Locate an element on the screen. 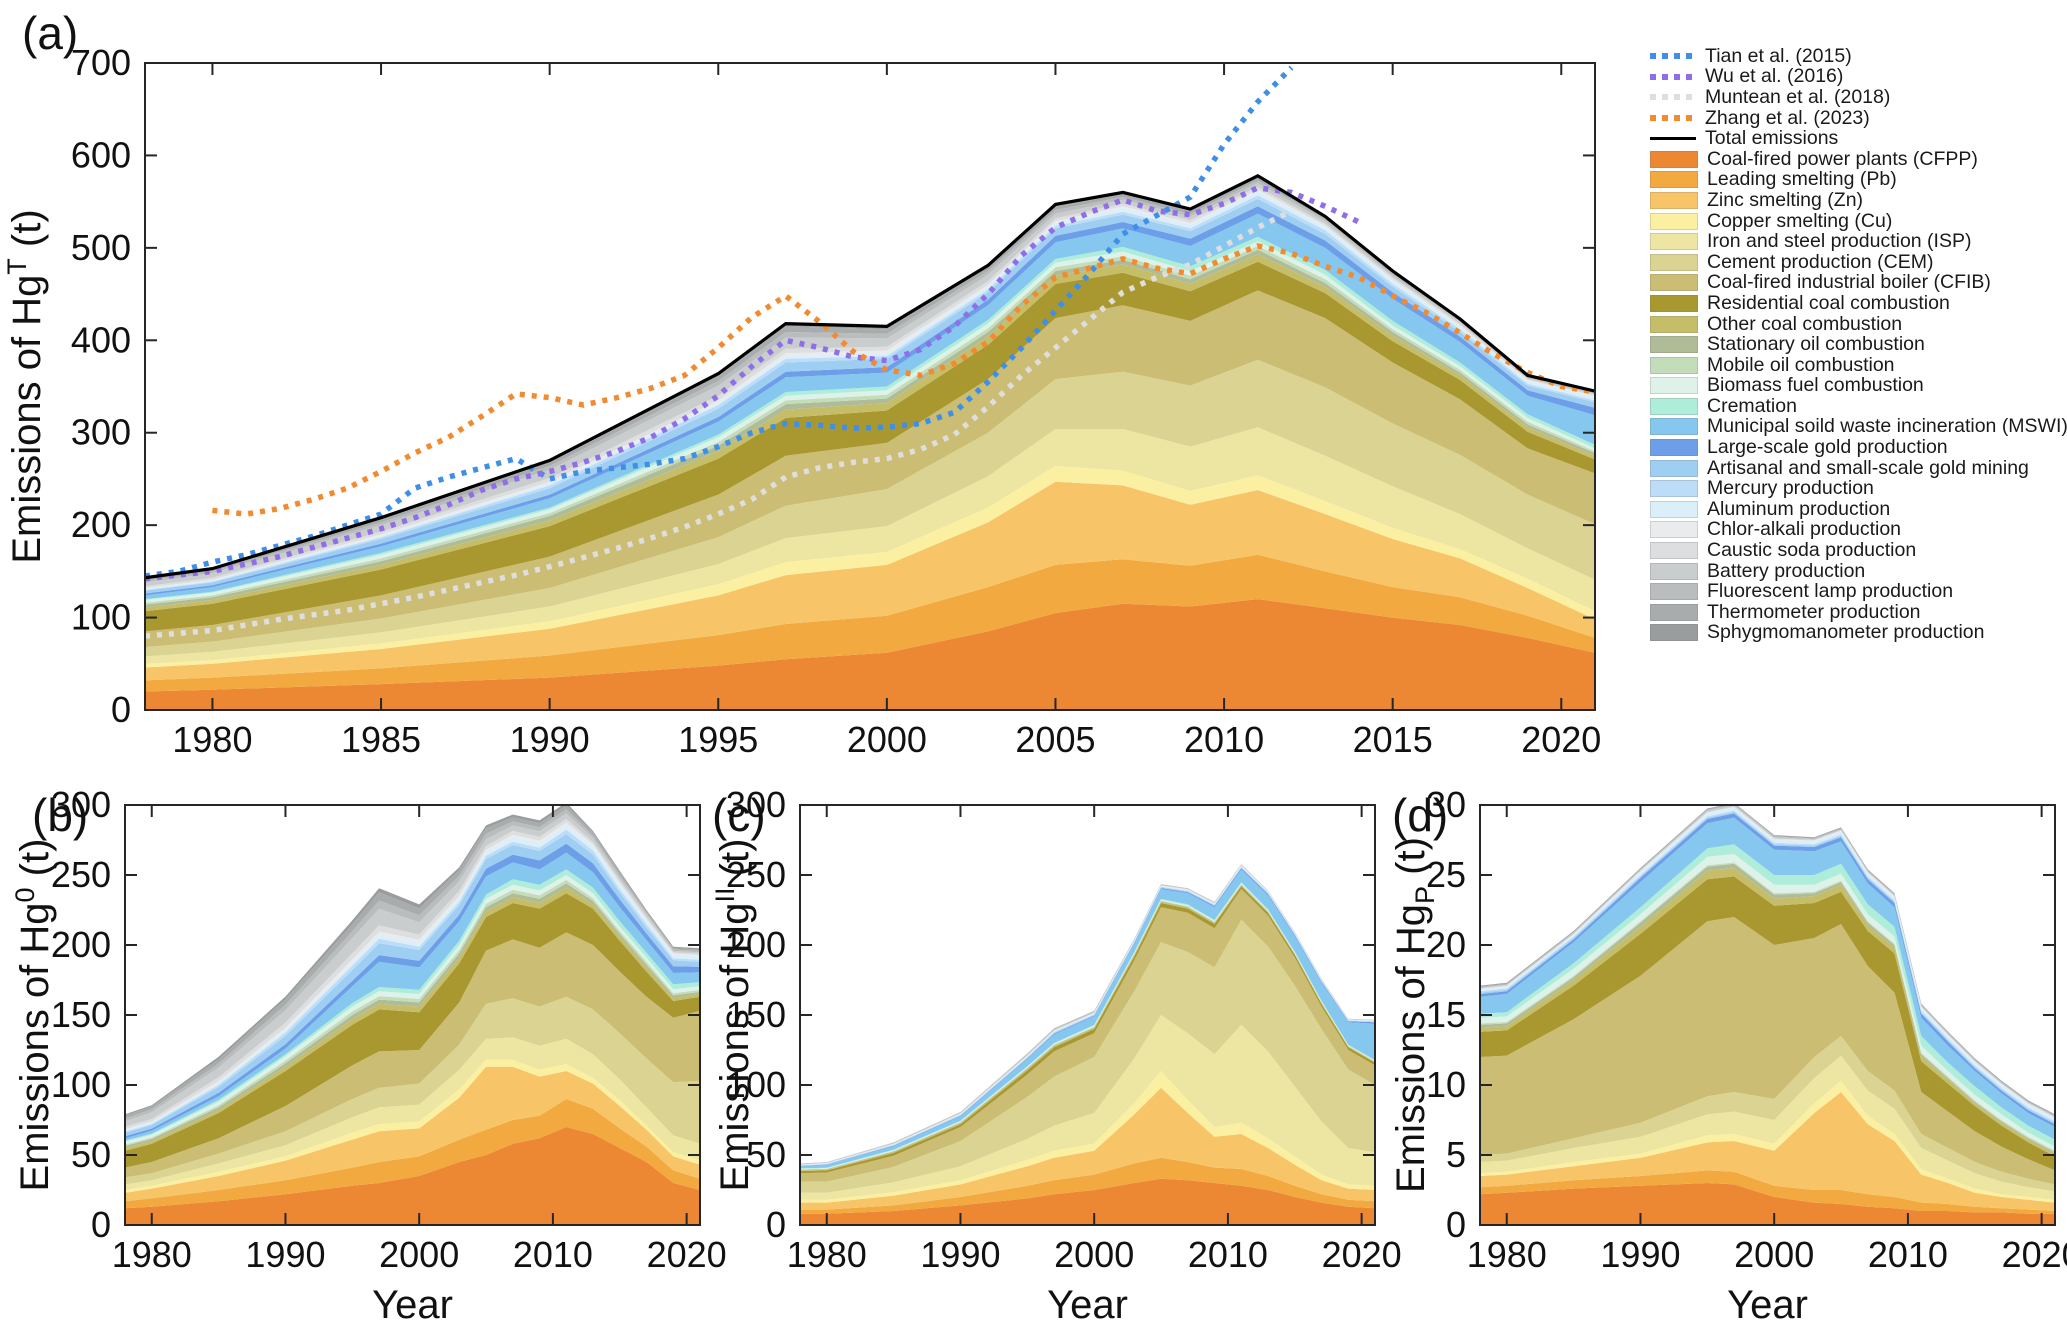 The height and width of the screenshot is (1336, 2067). legend-label: Residential coal combustion is located at coordinates (1828, 302).